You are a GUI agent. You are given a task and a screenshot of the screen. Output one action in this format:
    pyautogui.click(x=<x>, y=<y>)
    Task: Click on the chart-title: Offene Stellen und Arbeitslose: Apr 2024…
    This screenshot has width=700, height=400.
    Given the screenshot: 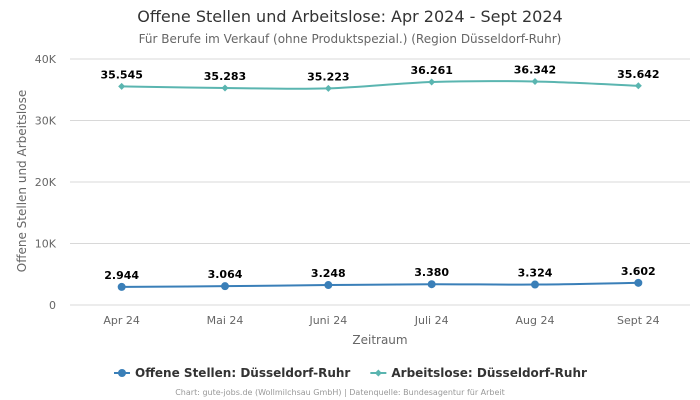 What is the action you would take?
    pyautogui.click(x=349, y=16)
    